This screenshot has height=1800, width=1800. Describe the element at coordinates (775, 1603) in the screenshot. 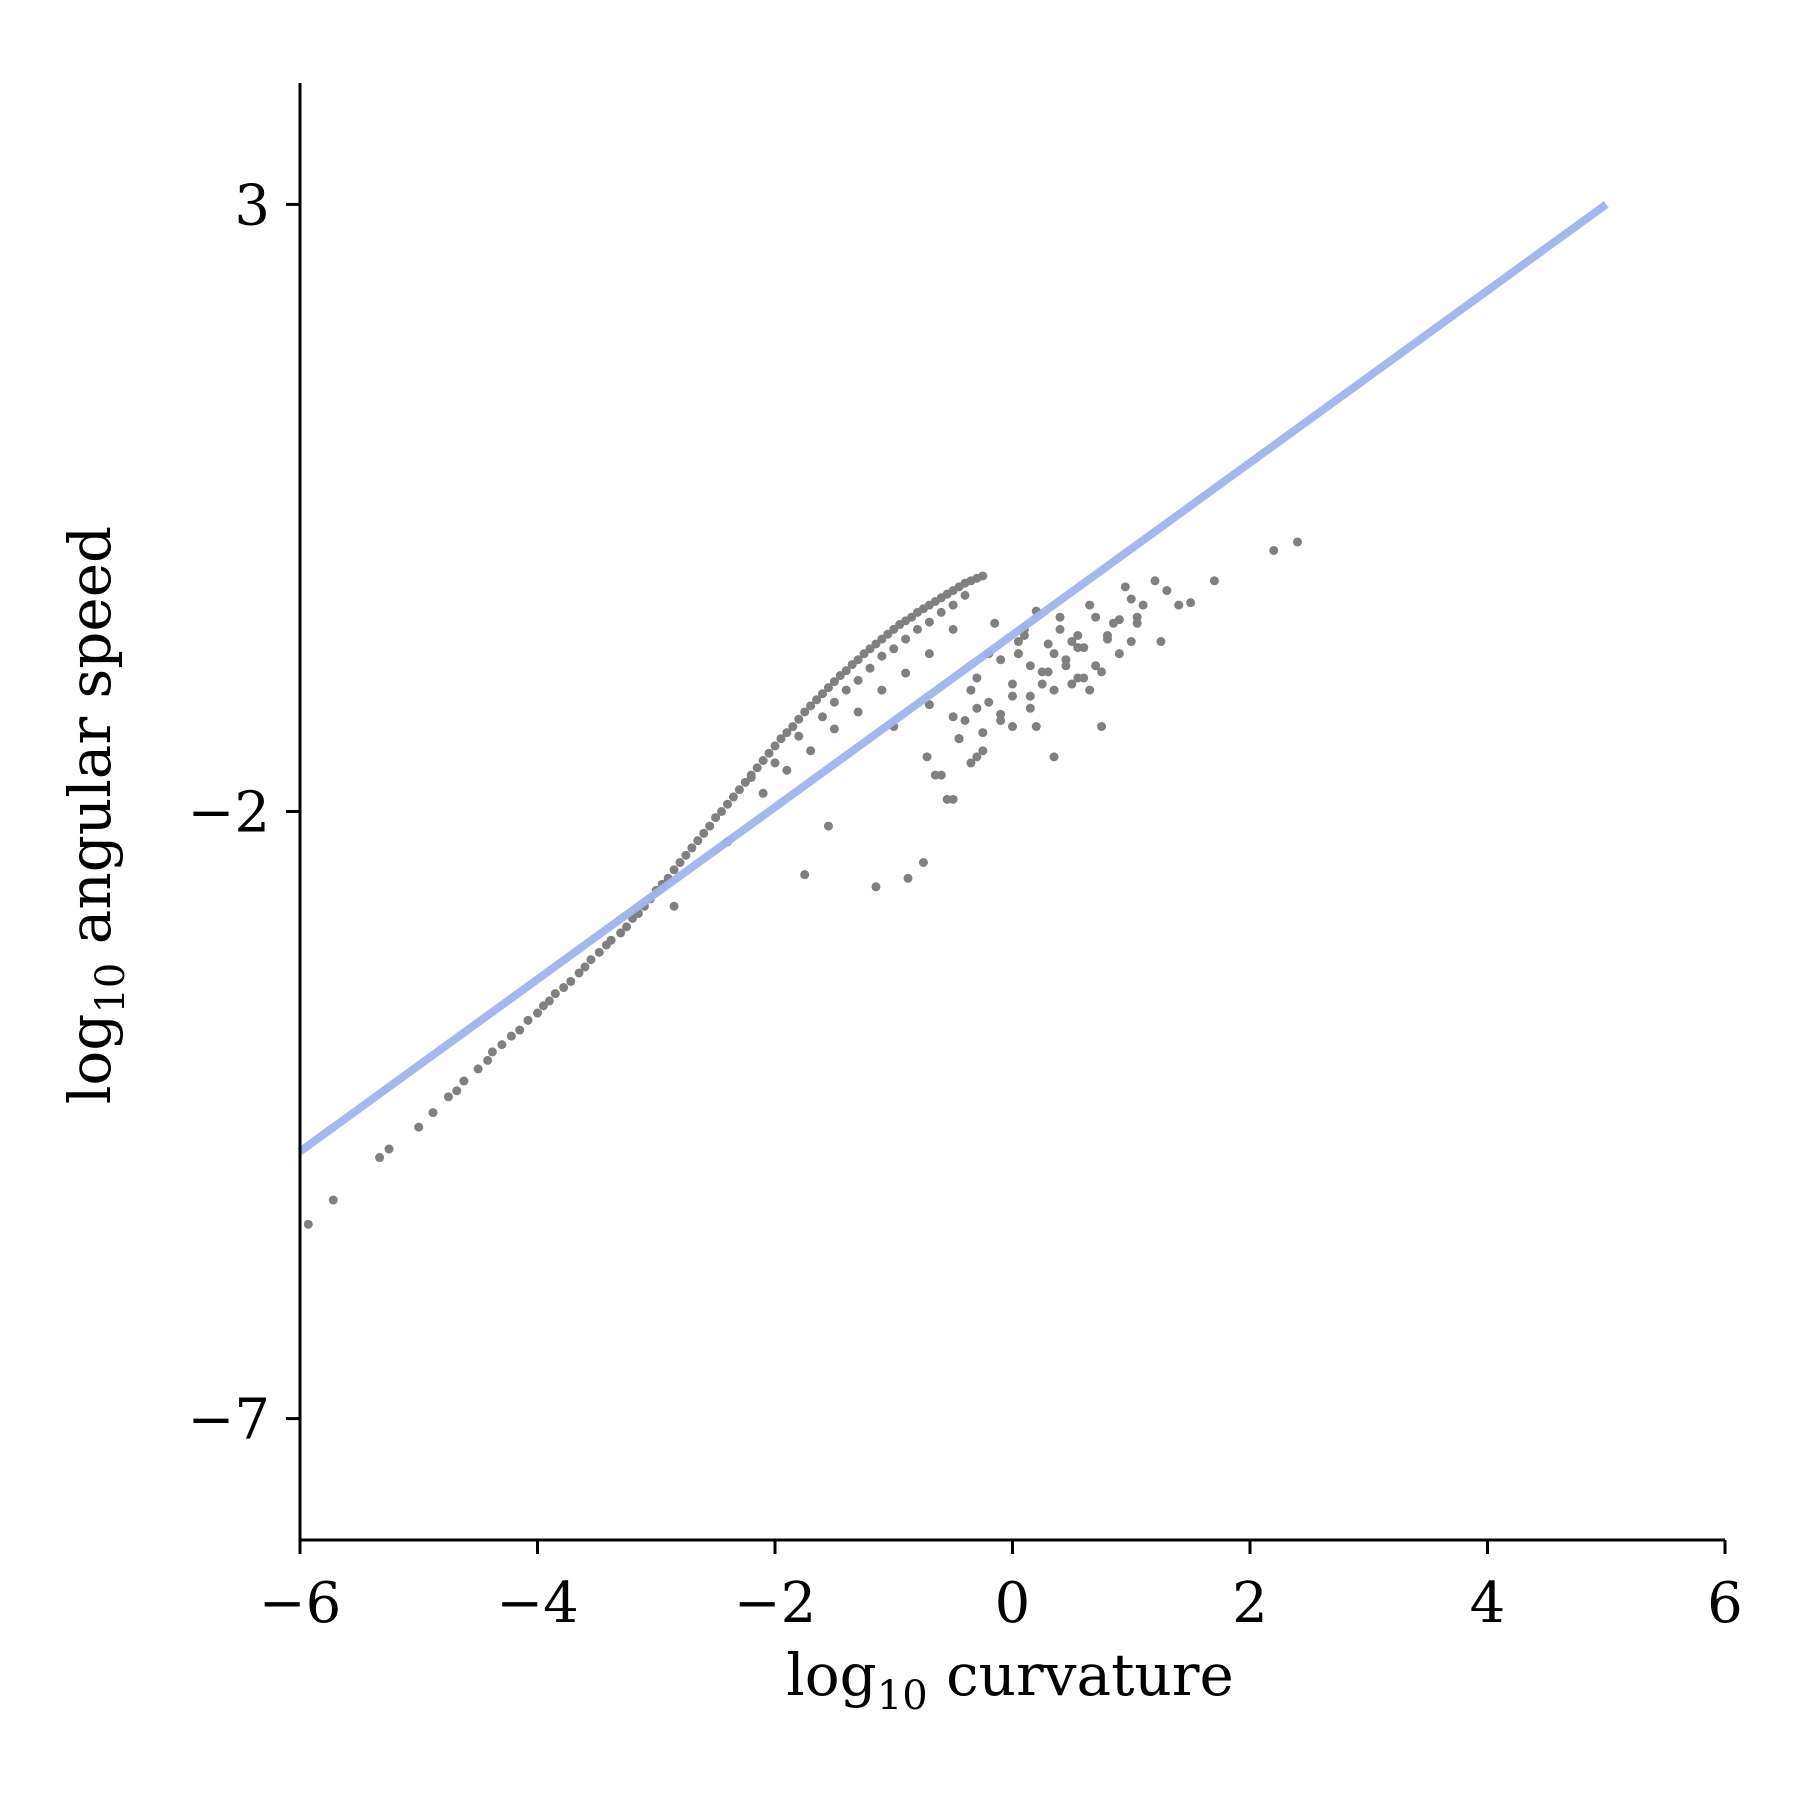

I see `x-tick-label: −2` at that location.